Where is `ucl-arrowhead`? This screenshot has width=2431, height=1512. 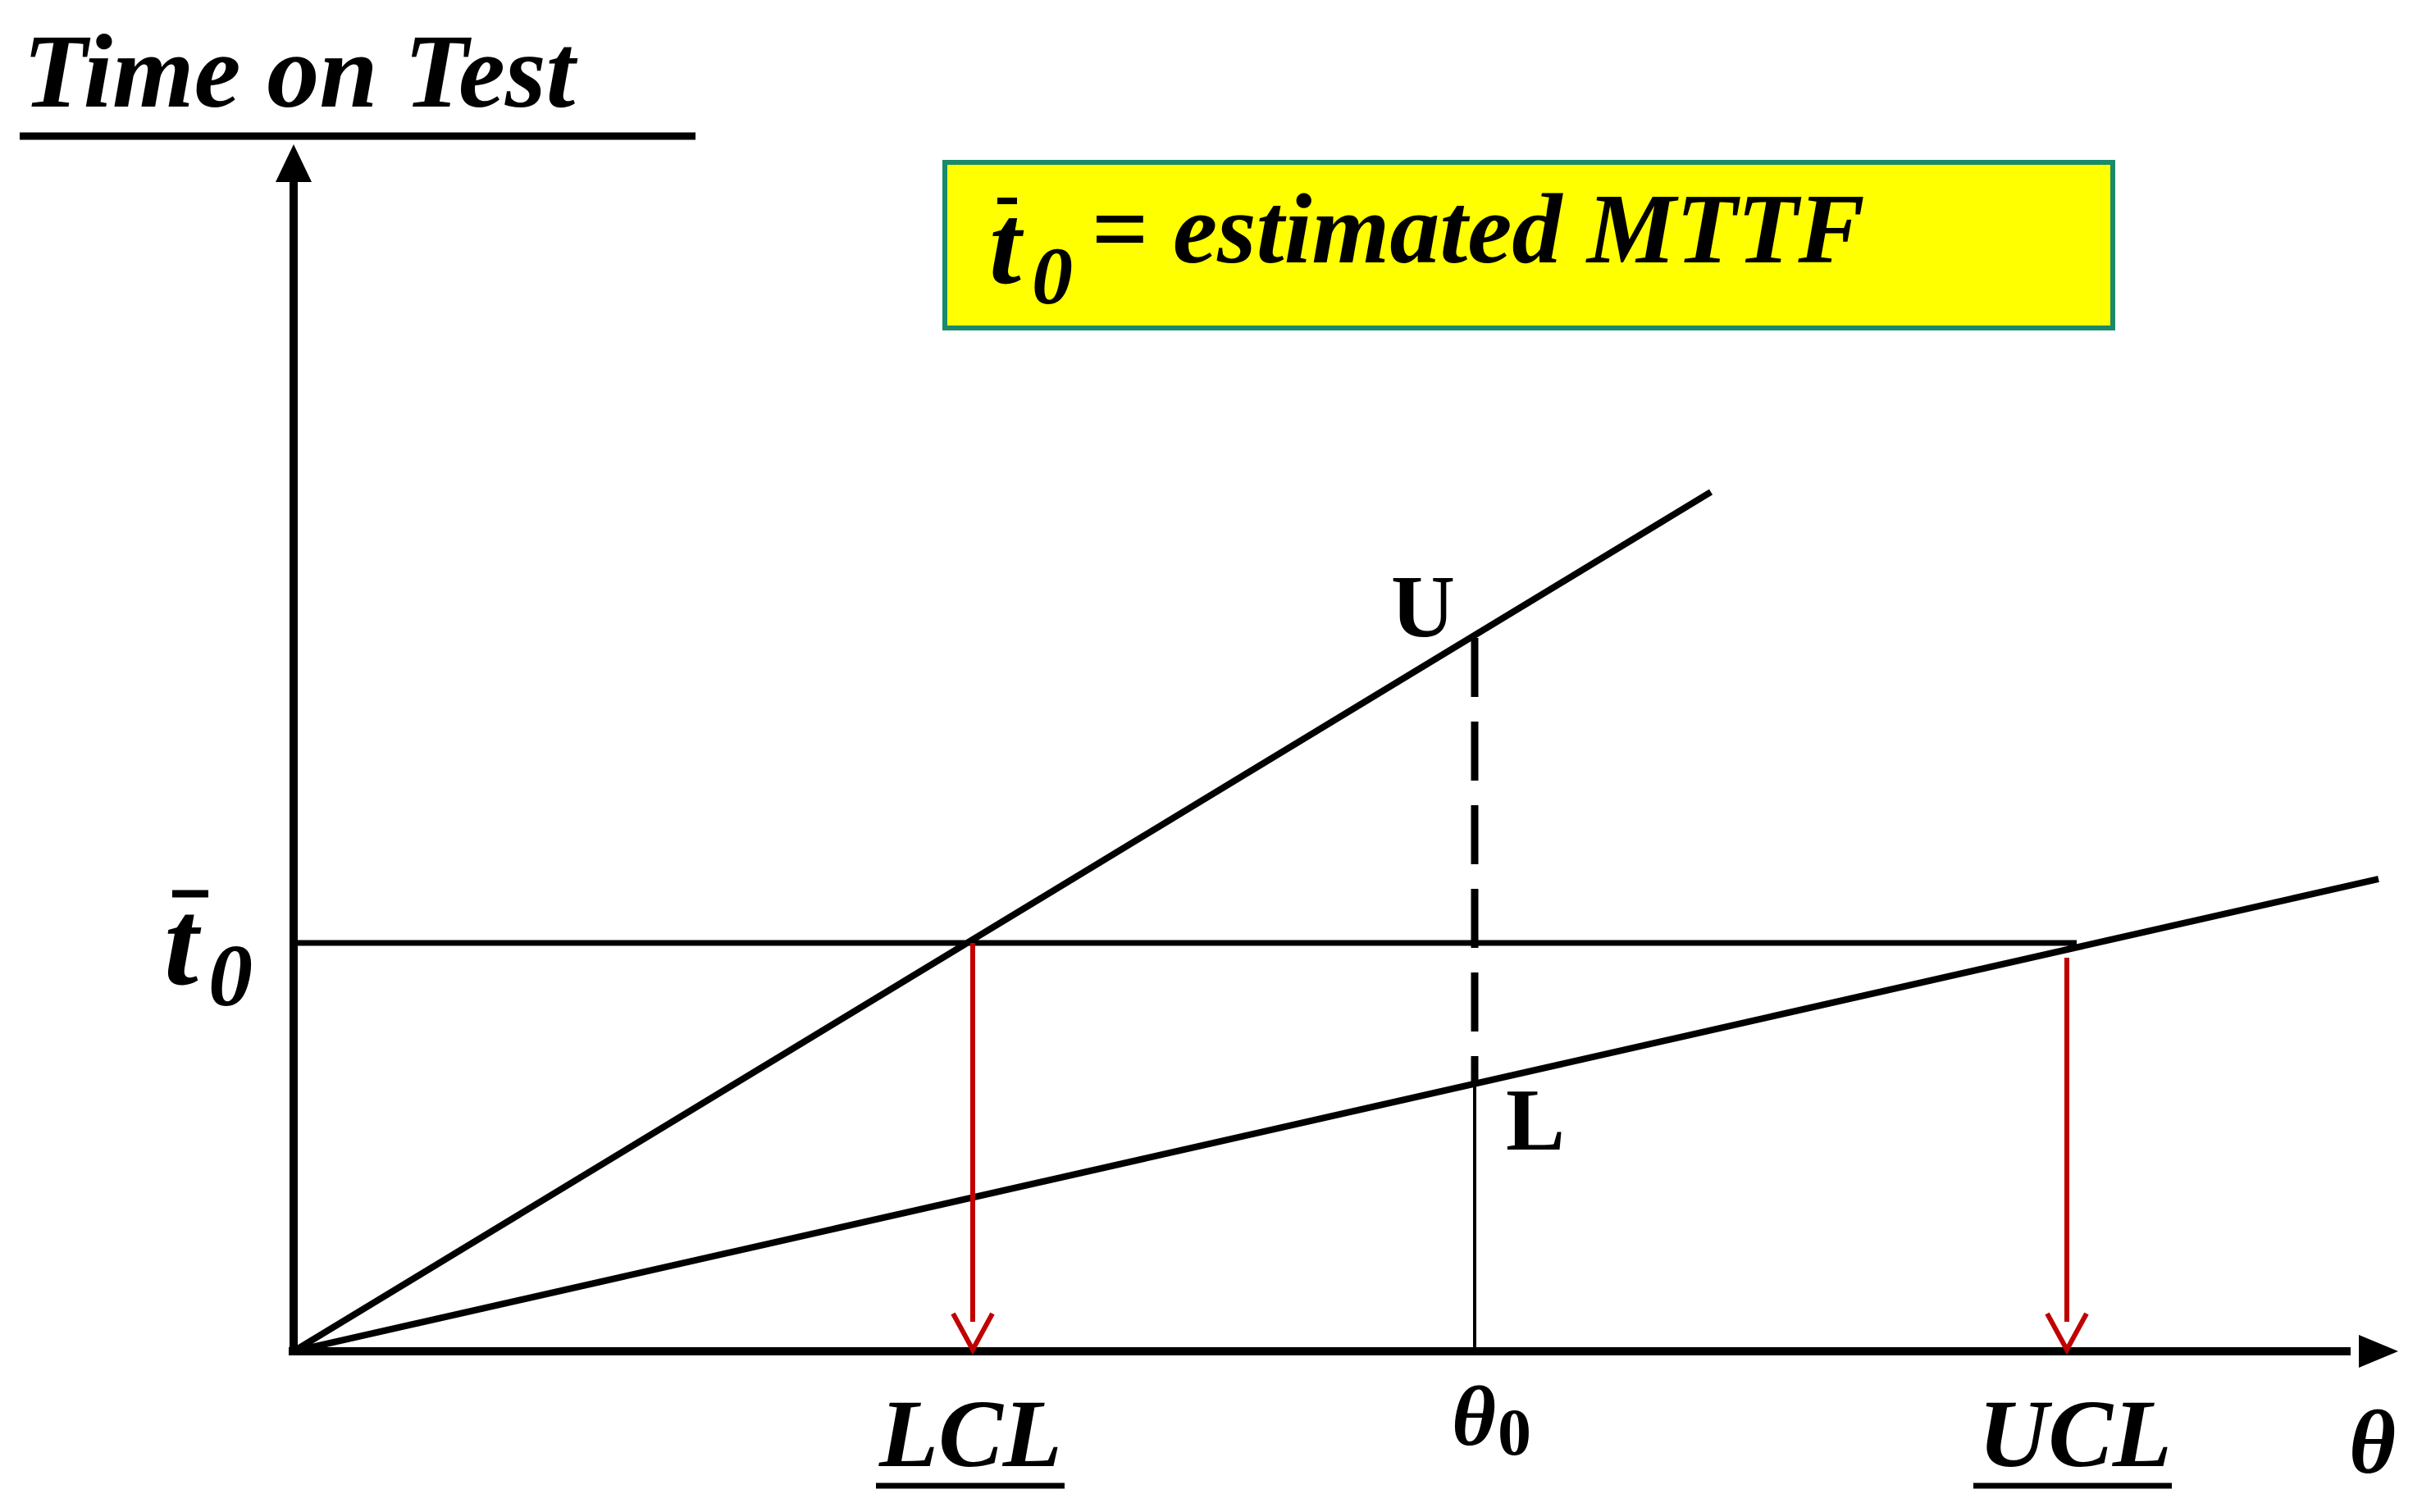
ucl-arrowhead is located at coordinates (2067, 1333).